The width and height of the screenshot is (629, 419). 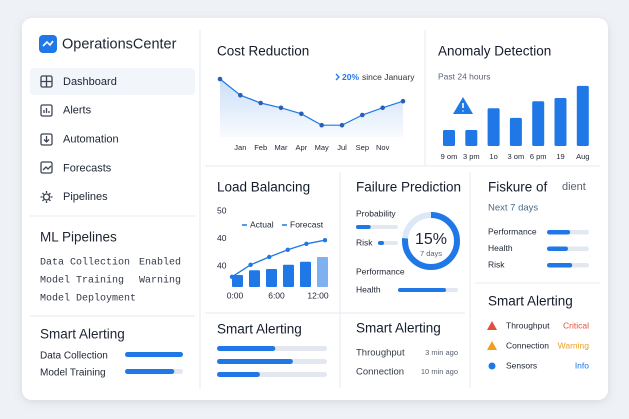 What do you see at coordinates (90, 82) in the screenshot?
I see `nav-item: Dashboard` at bounding box center [90, 82].